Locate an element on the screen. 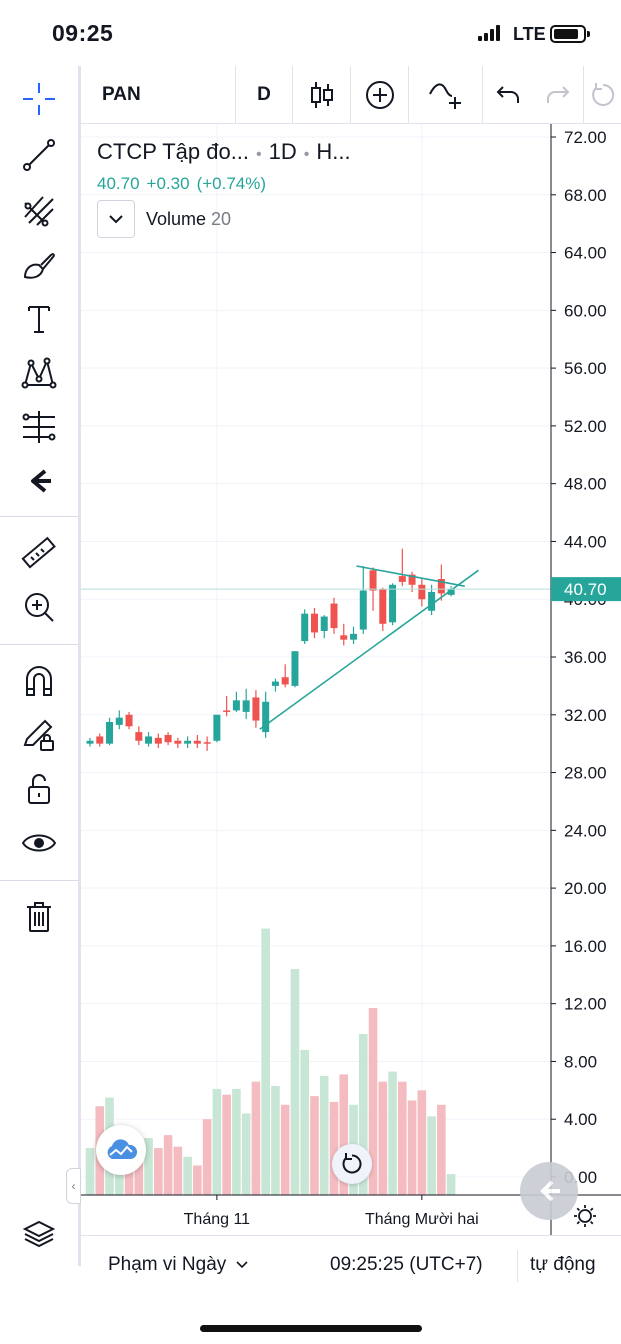 Image resolution: width=621 pixels, height=1344 pixels. volume-toggle-button is located at coordinates (116, 219).